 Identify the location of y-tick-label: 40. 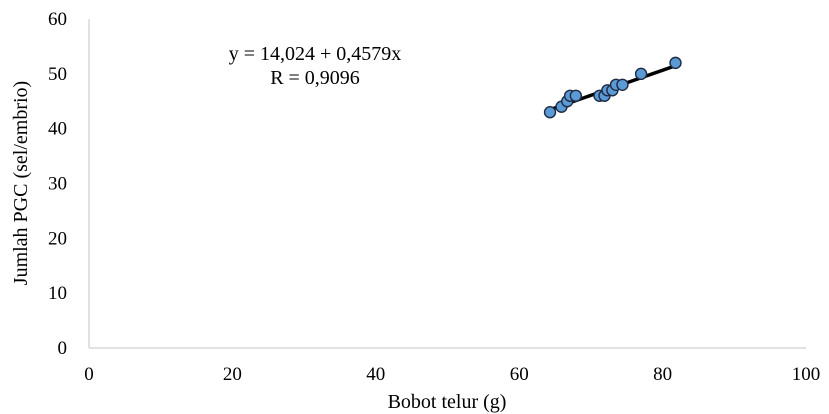
(57, 129).